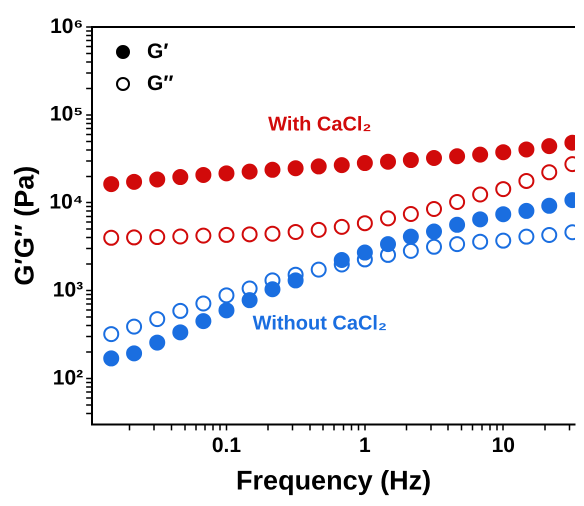 This screenshot has width=584, height=506. What do you see at coordinates (67, 114) in the screenshot?
I see `y-tick-label: 10⁵` at bounding box center [67, 114].